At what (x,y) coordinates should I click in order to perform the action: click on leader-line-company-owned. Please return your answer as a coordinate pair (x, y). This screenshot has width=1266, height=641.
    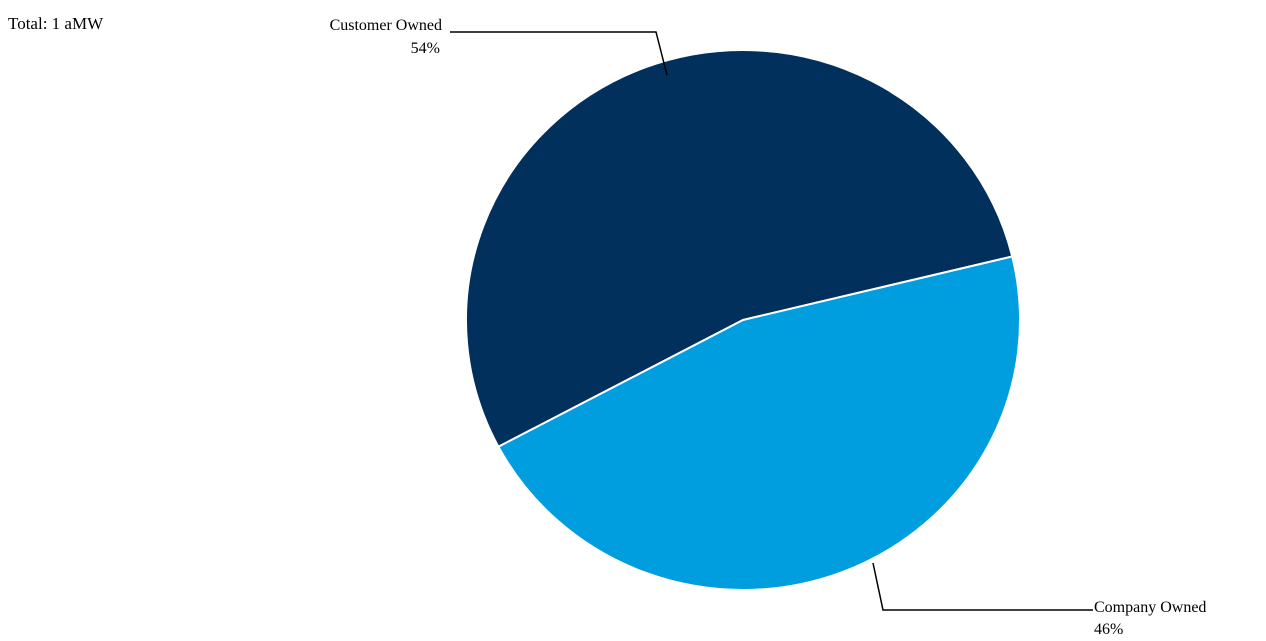
    Looking at the image, I should click on (982, 586).